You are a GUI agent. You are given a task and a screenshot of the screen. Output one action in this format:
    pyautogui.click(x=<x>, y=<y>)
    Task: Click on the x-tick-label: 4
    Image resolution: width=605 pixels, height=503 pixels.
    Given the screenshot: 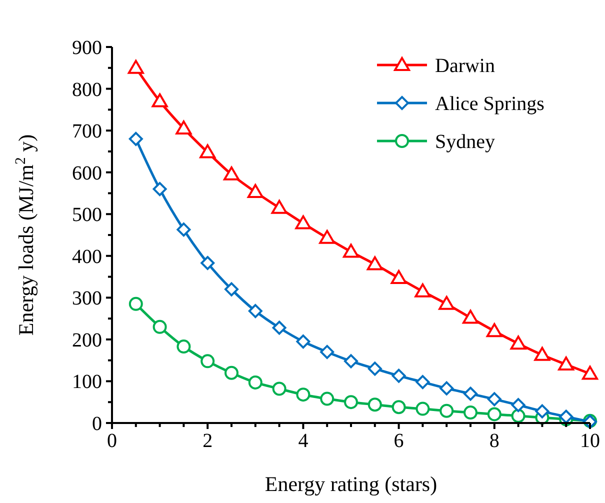 What is the action you would take?
    pyautogui.click(x=303, y=441)
    